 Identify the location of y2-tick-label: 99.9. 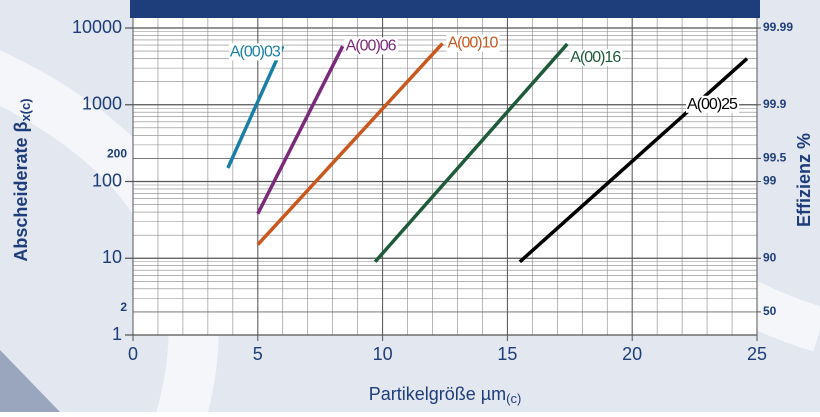
(775, 104).